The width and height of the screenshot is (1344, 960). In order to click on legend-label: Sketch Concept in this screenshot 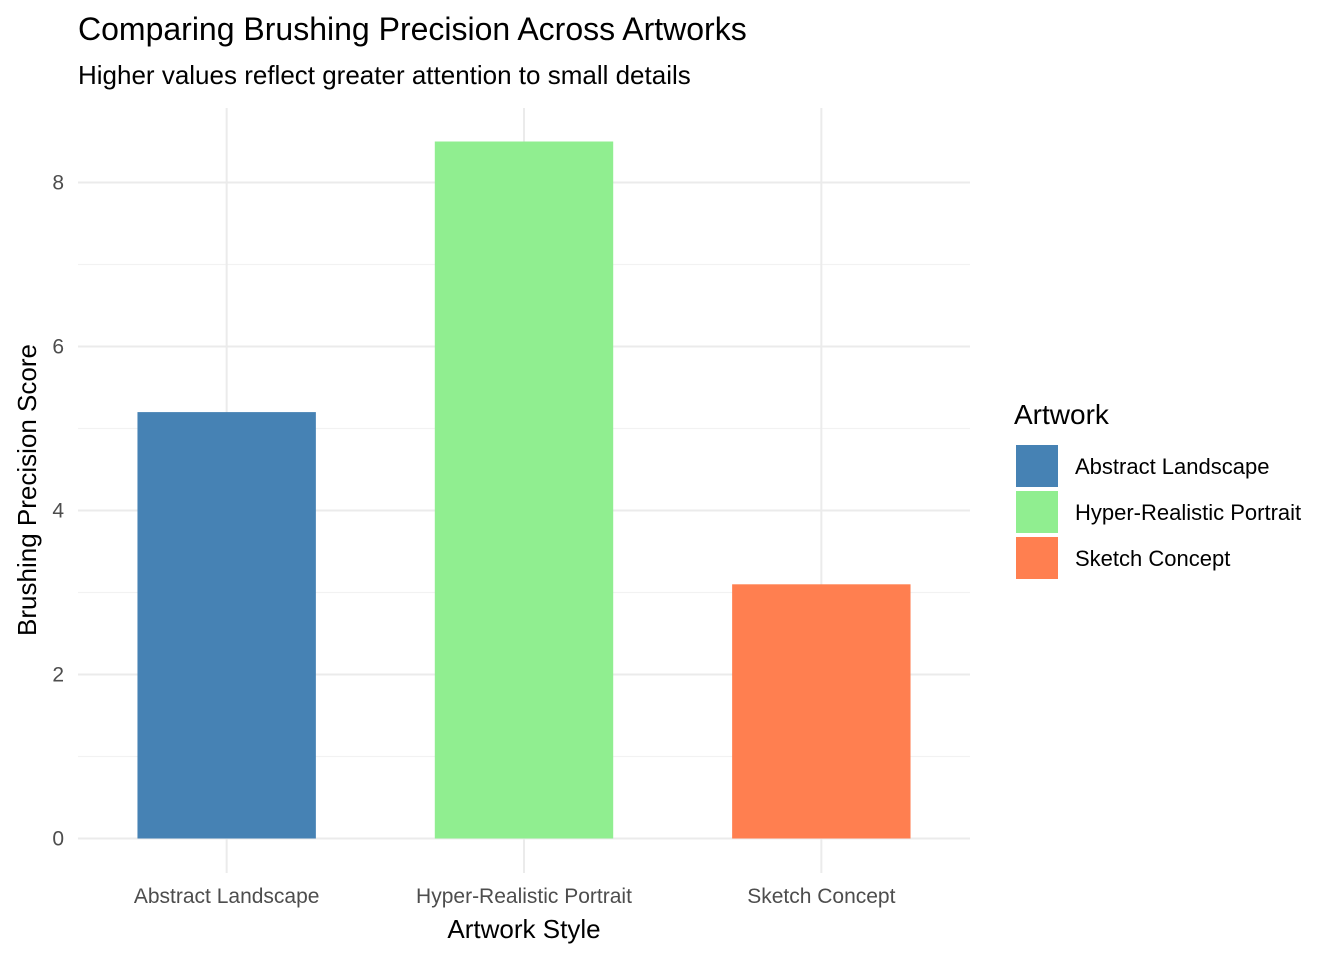, I will do `click(1152, 558)`.